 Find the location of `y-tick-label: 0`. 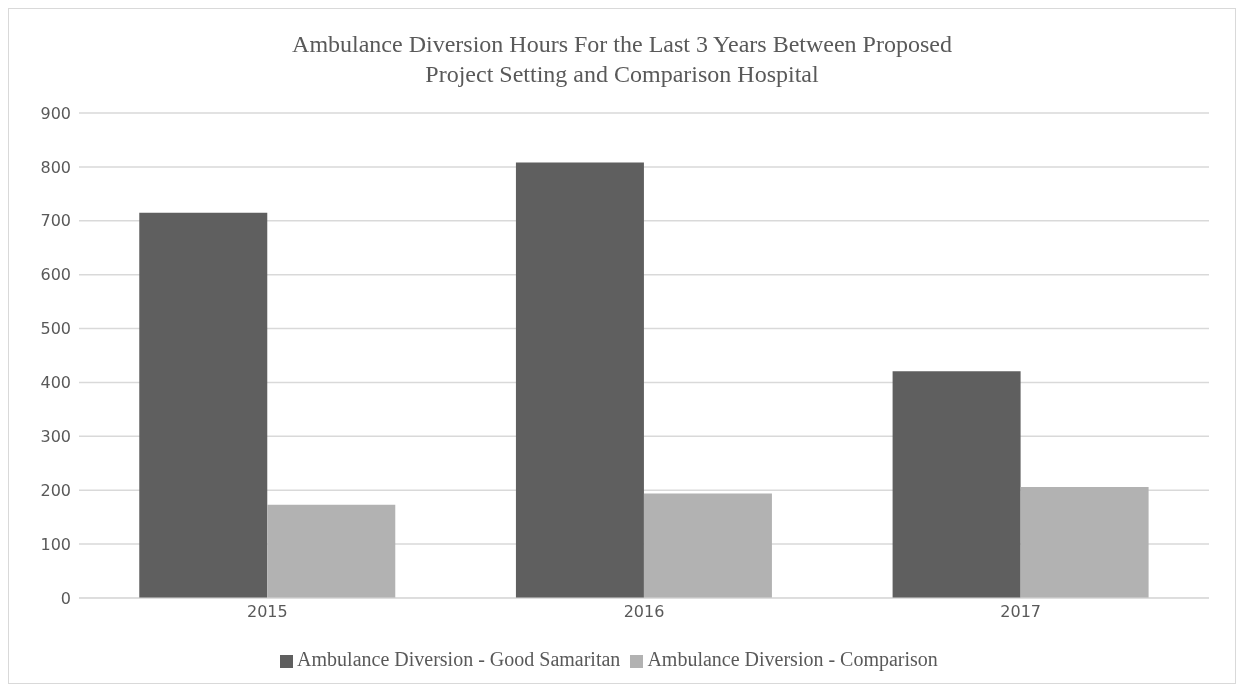

y-tick-label: 0 is located at coordinates (65, 598).